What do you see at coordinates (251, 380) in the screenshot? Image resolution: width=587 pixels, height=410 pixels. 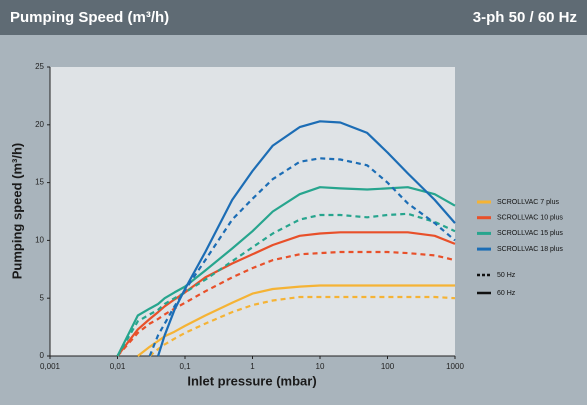 I see `x-axis-title: Inlet pressure (mbar)` at bounding box center [251, 380].